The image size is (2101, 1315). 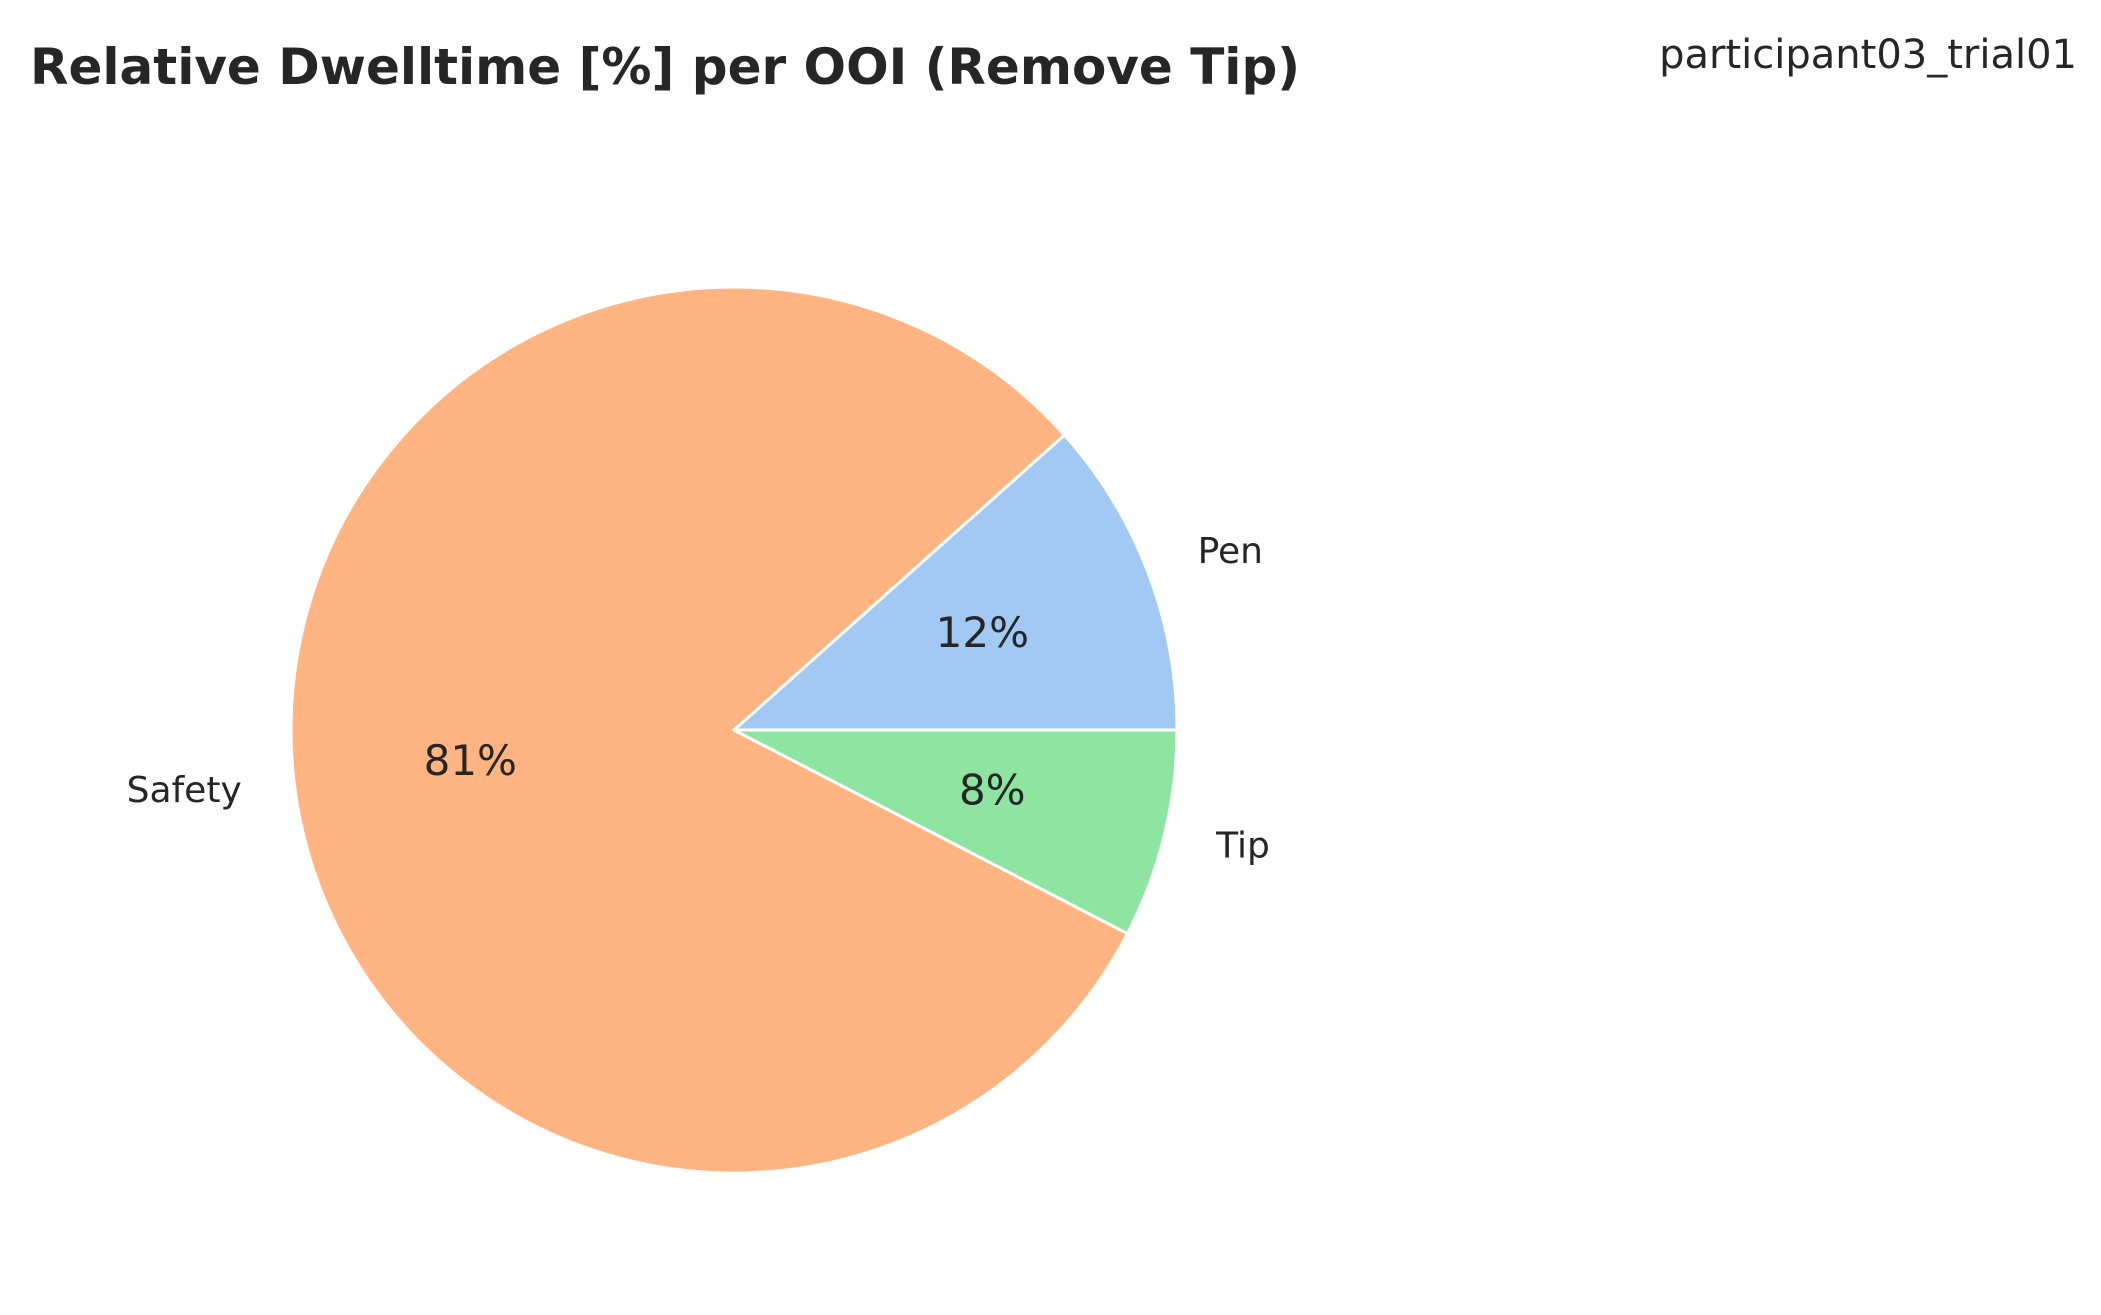 I want to click on slice-label-tip: Tip, so click(x=1242, y=845).